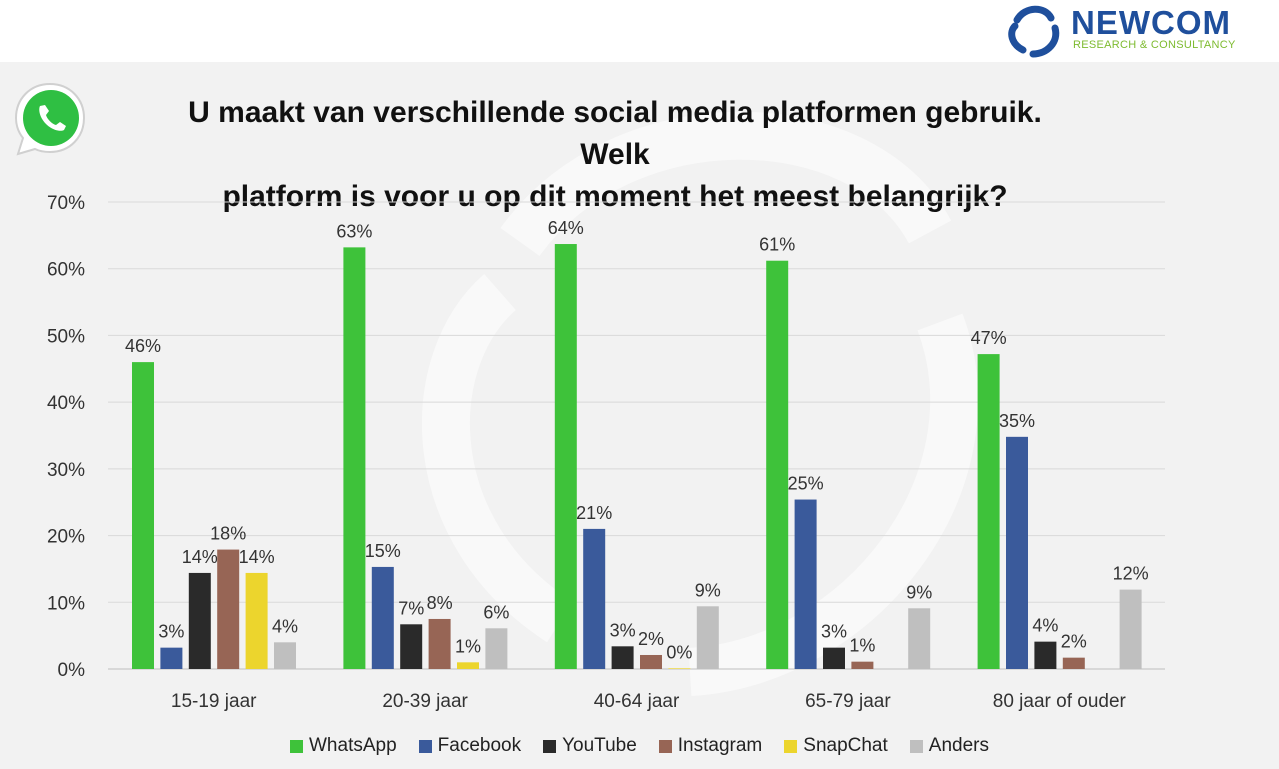 The height and width of the screenshot is (769, 1279). I want to click on y-tick-label: 20%, so click(66, 537).